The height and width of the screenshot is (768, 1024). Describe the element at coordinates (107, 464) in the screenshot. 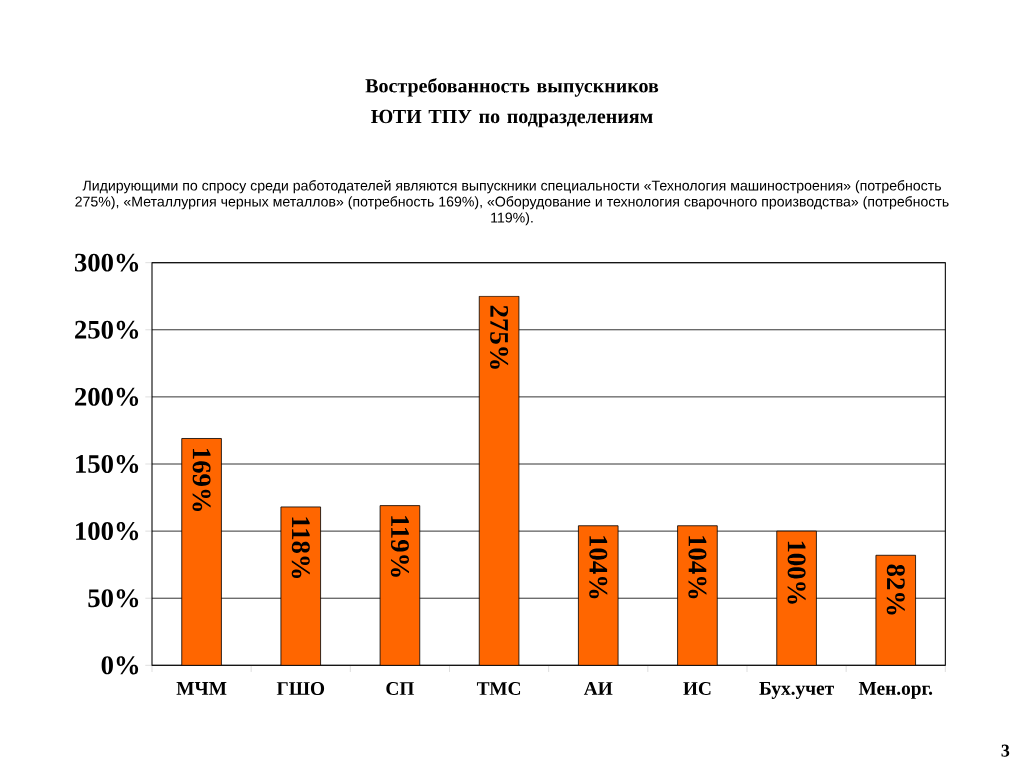

I see `y-tick-label: 150%` at that location.